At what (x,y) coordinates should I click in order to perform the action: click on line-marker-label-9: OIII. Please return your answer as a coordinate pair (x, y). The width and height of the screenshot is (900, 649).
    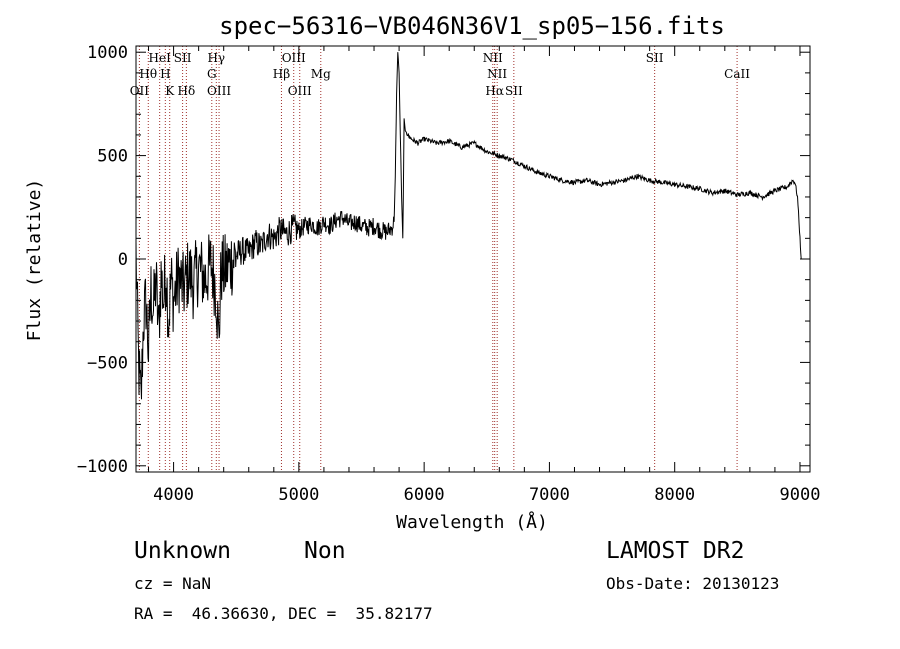
    Looking at the image, I should click on (219, 91).